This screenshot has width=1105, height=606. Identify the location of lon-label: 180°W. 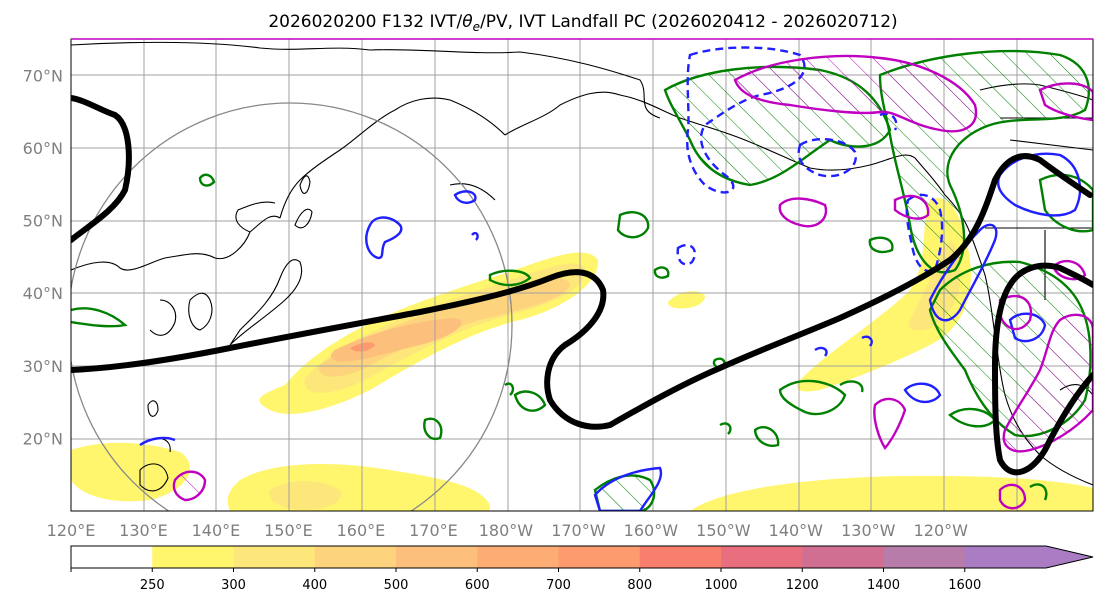
(506, 530).